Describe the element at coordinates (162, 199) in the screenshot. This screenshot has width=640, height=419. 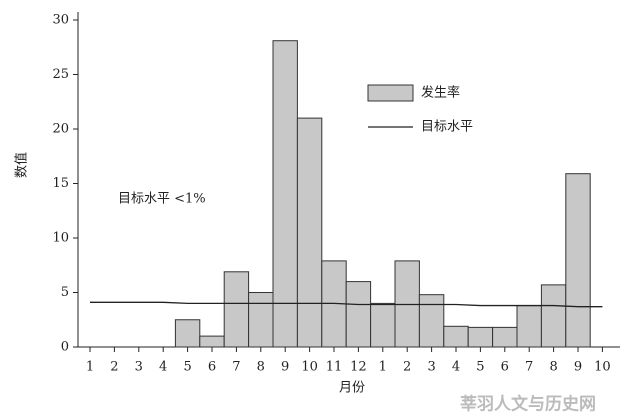
I see `annotation: 目标水平 <1%` at that location.